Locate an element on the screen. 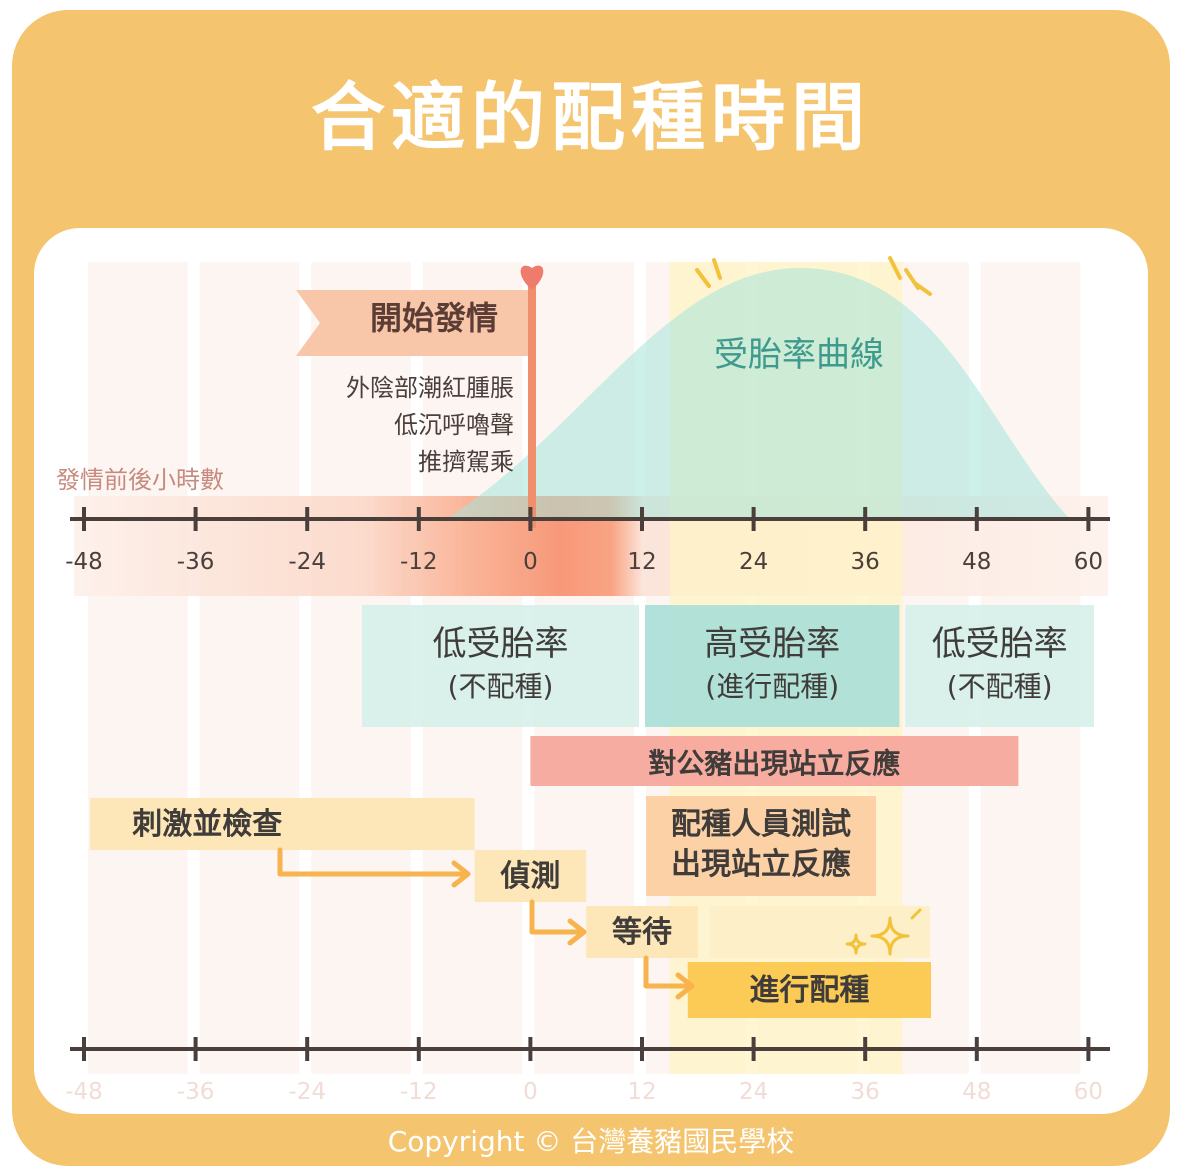  top-axis-tick-label: 0 is located at coordinates (530, 562).